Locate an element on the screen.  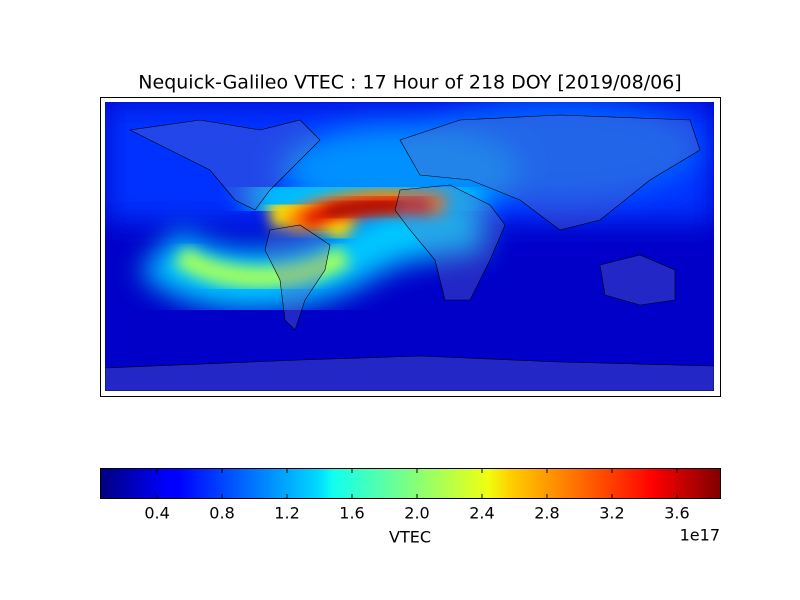
colorbar-tick-label: 1.6 is located at coordinates (351, 513).